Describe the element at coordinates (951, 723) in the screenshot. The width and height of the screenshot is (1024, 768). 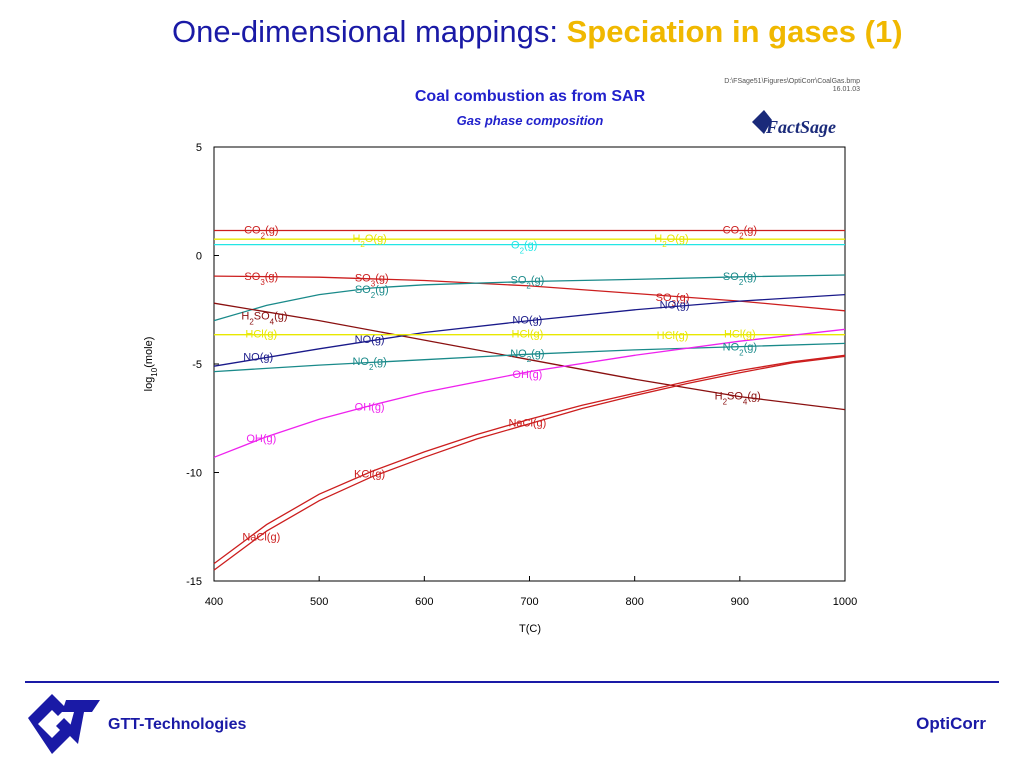
I see `product-name: OptiCorr` at that location.